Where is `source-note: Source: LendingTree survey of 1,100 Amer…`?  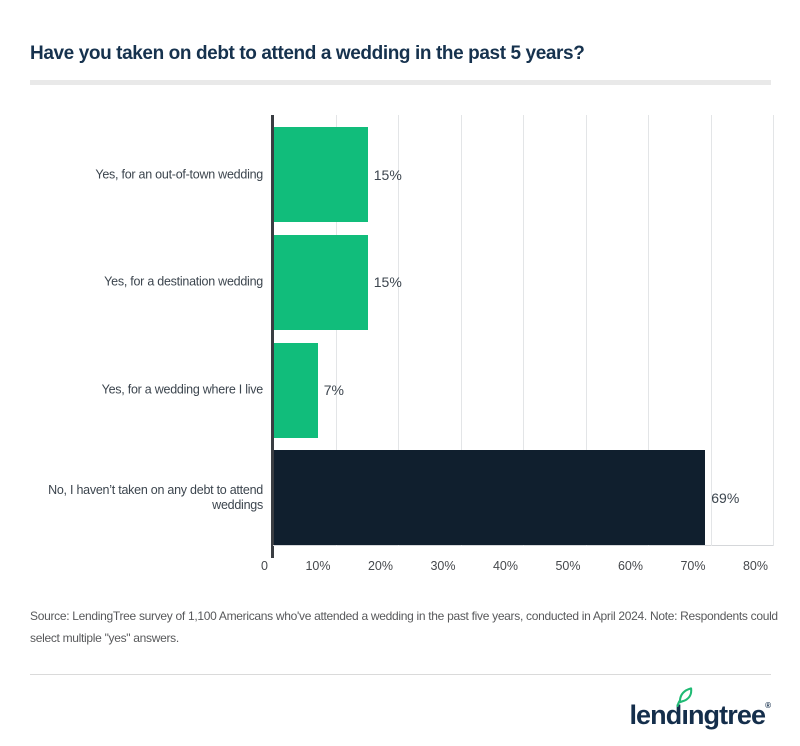 source-note: Source: LendingTree survey of 1,100 Amer… is located at coordinates (404, 627).